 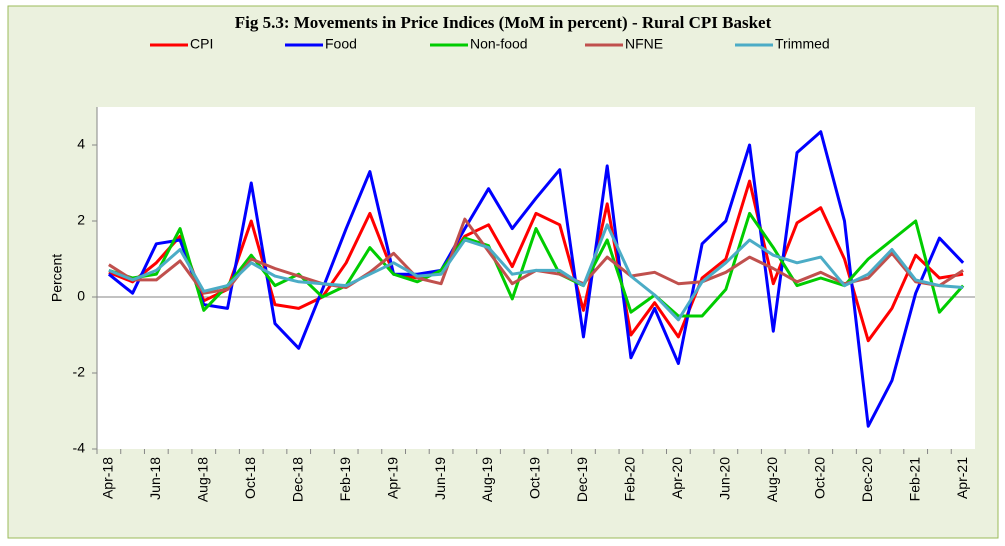 What do you see at coordinates (487, 479) in the screenshot?
I see `x-tick-label: Aug-19` at bounding box center [487, 479].